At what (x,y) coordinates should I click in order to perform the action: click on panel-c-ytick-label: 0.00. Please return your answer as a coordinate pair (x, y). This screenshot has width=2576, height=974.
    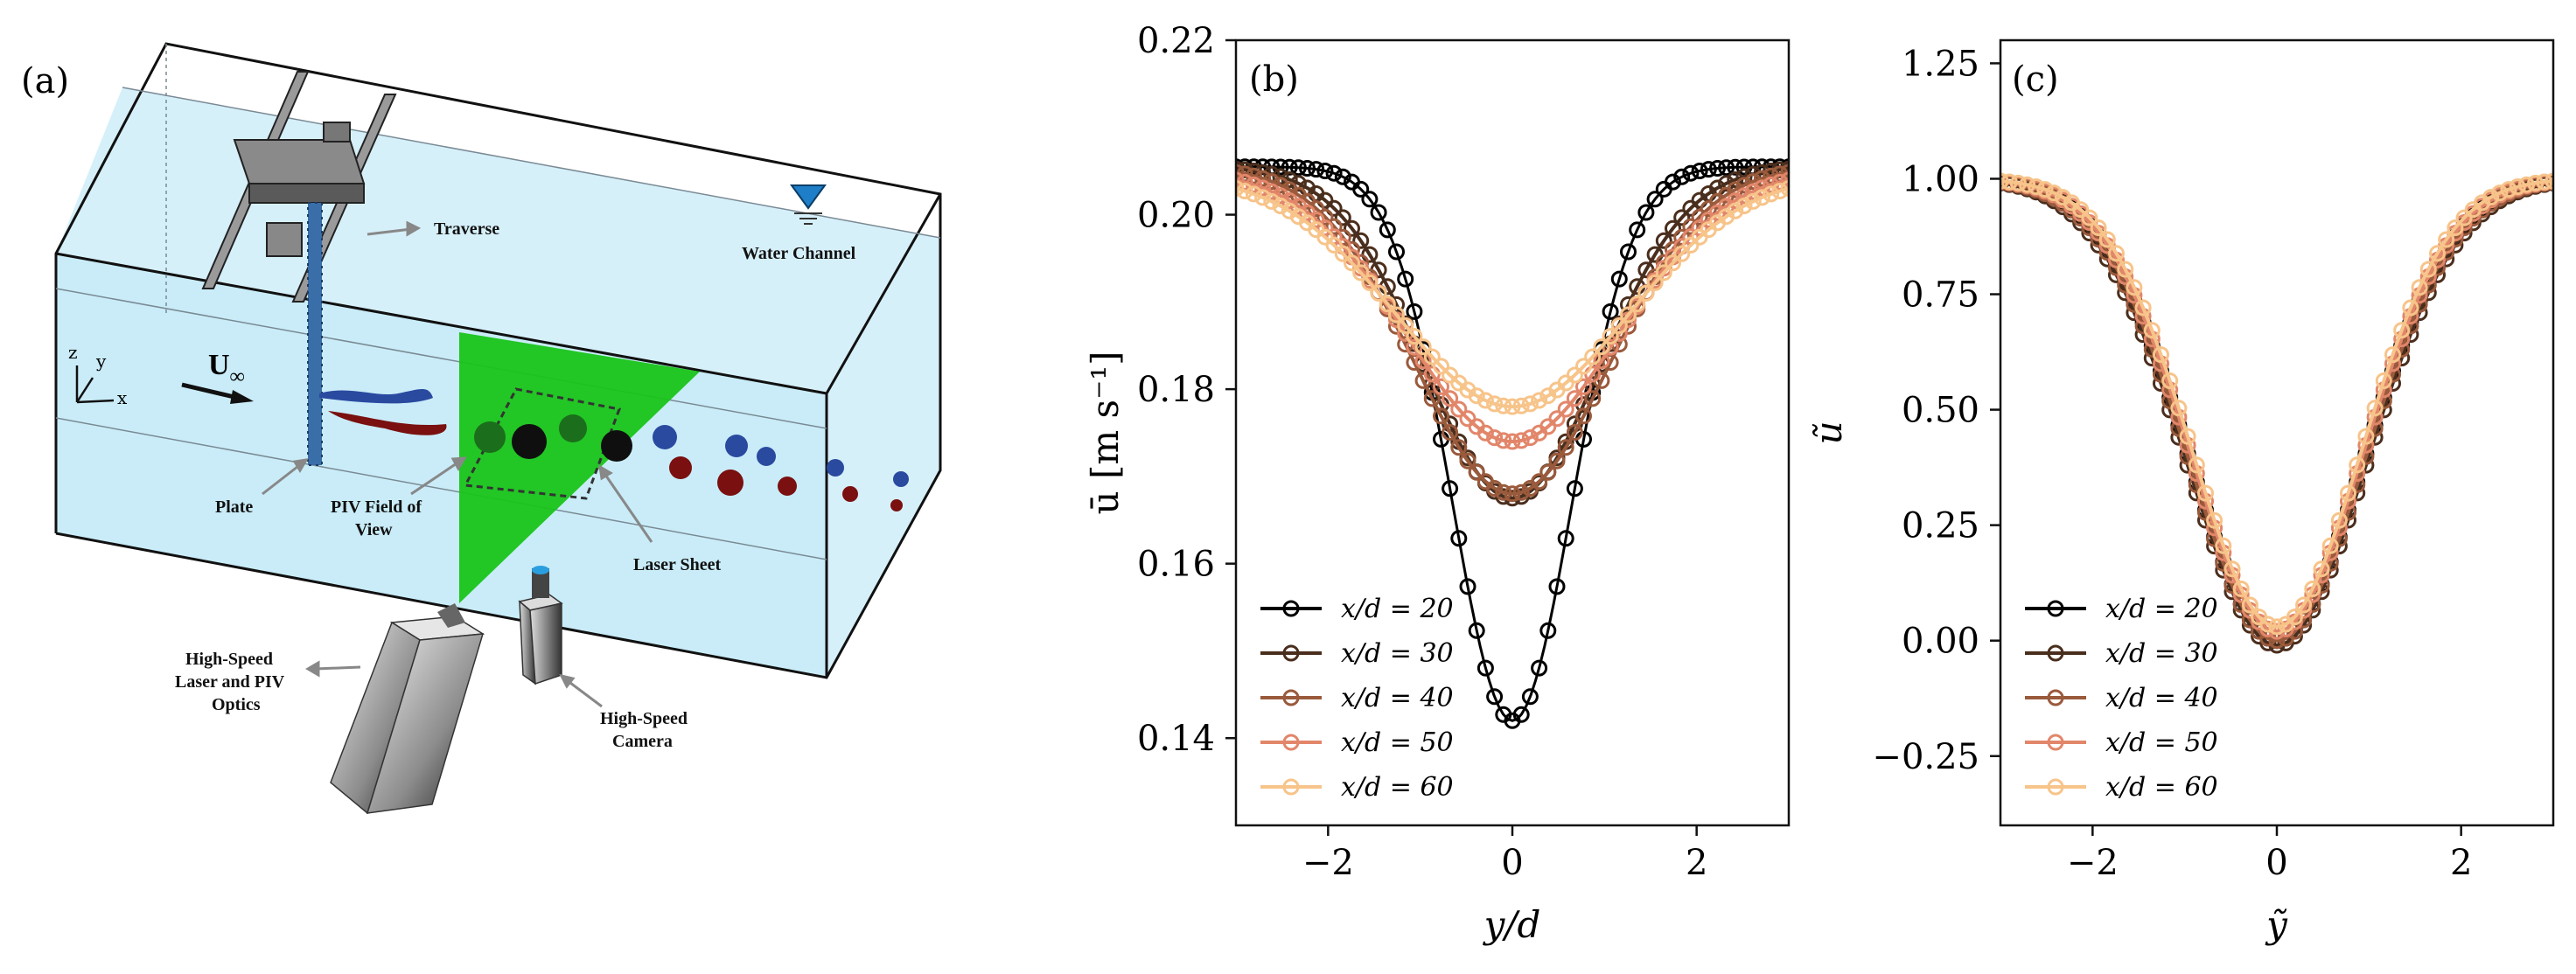
    Looking at the image, I should click on (1940, 642).